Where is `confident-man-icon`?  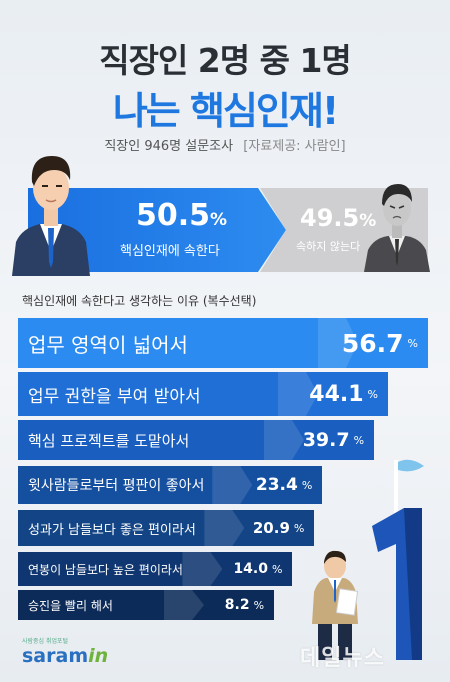 confident-man-icon is located at coordinates (51, 216).